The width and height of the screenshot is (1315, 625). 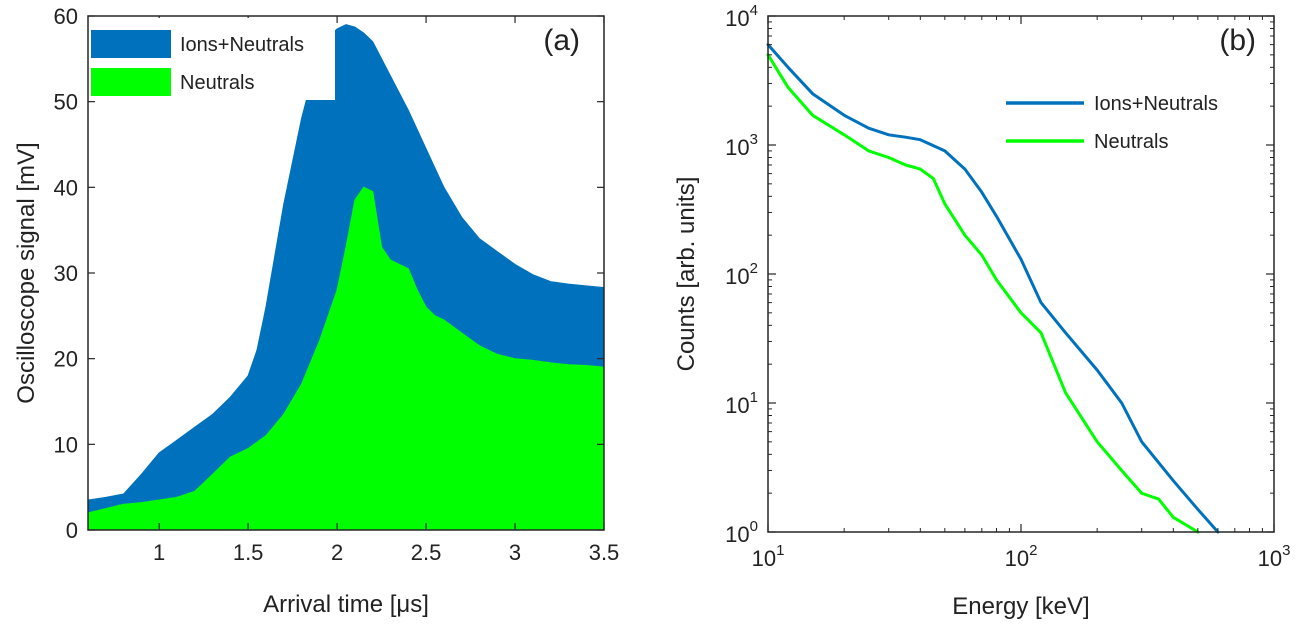 What do you see at coordinates (561, 40) in the screenshot?
I see `panel-a-label: (a)` at bounding box center [561, 40].